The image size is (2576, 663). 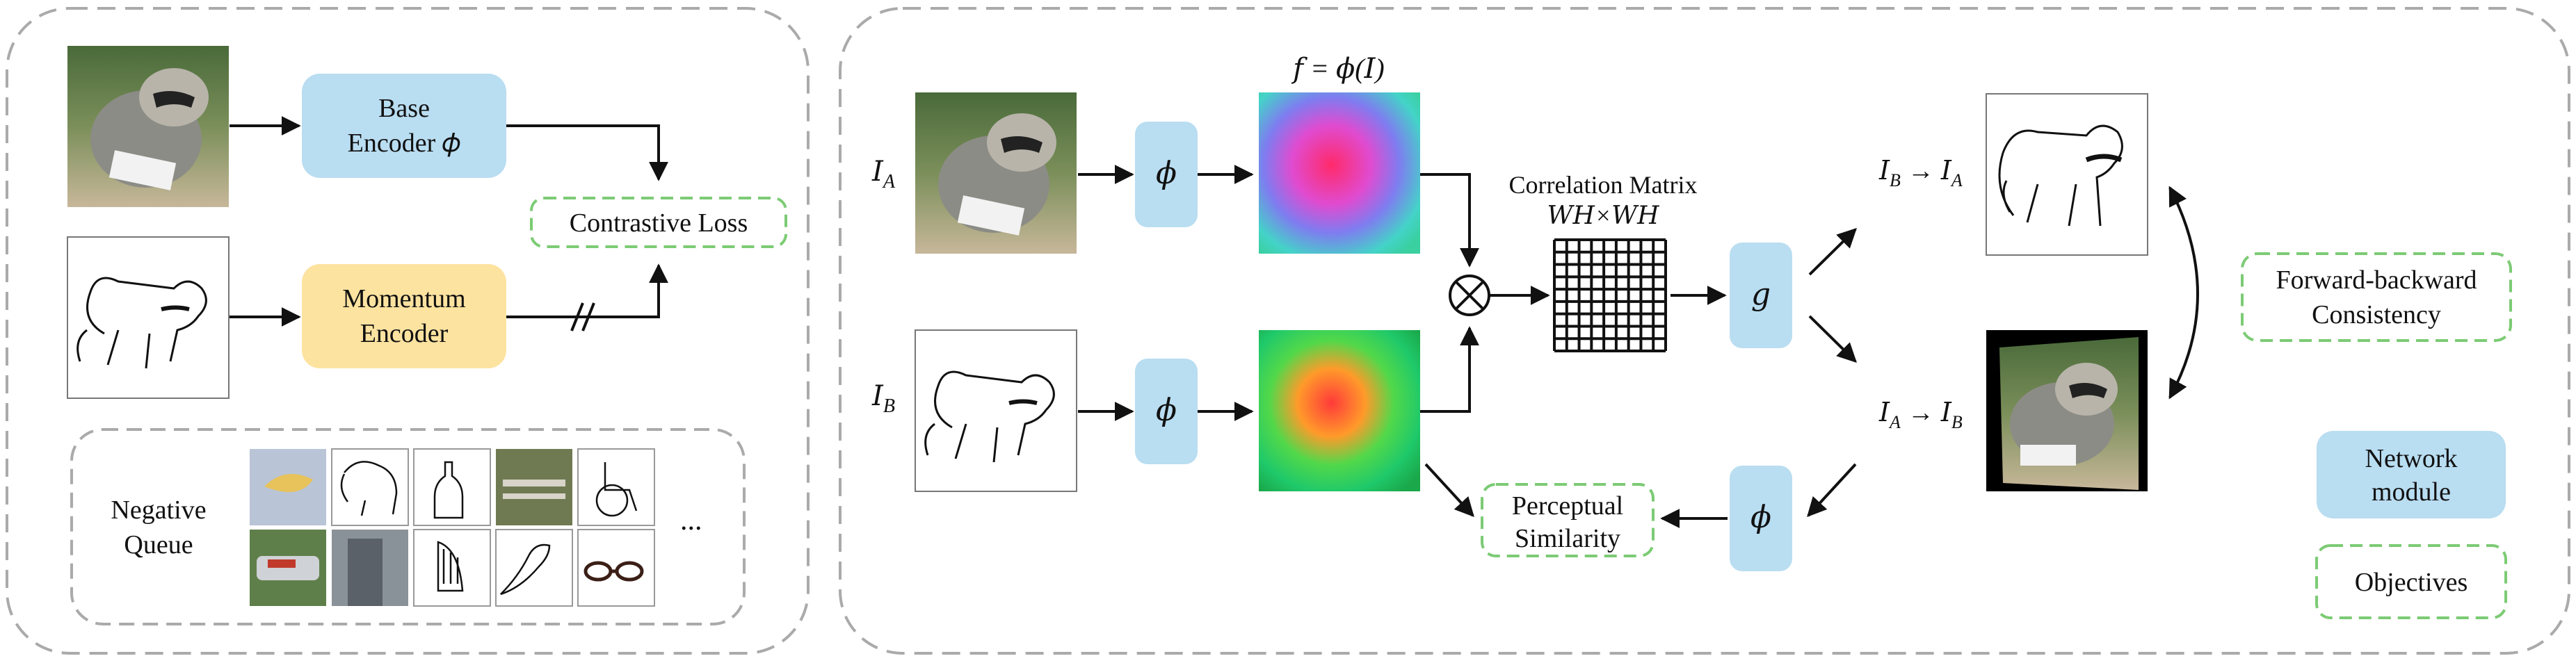 I want to click on legend-network-line2: module, so click(x=2411, y=492).